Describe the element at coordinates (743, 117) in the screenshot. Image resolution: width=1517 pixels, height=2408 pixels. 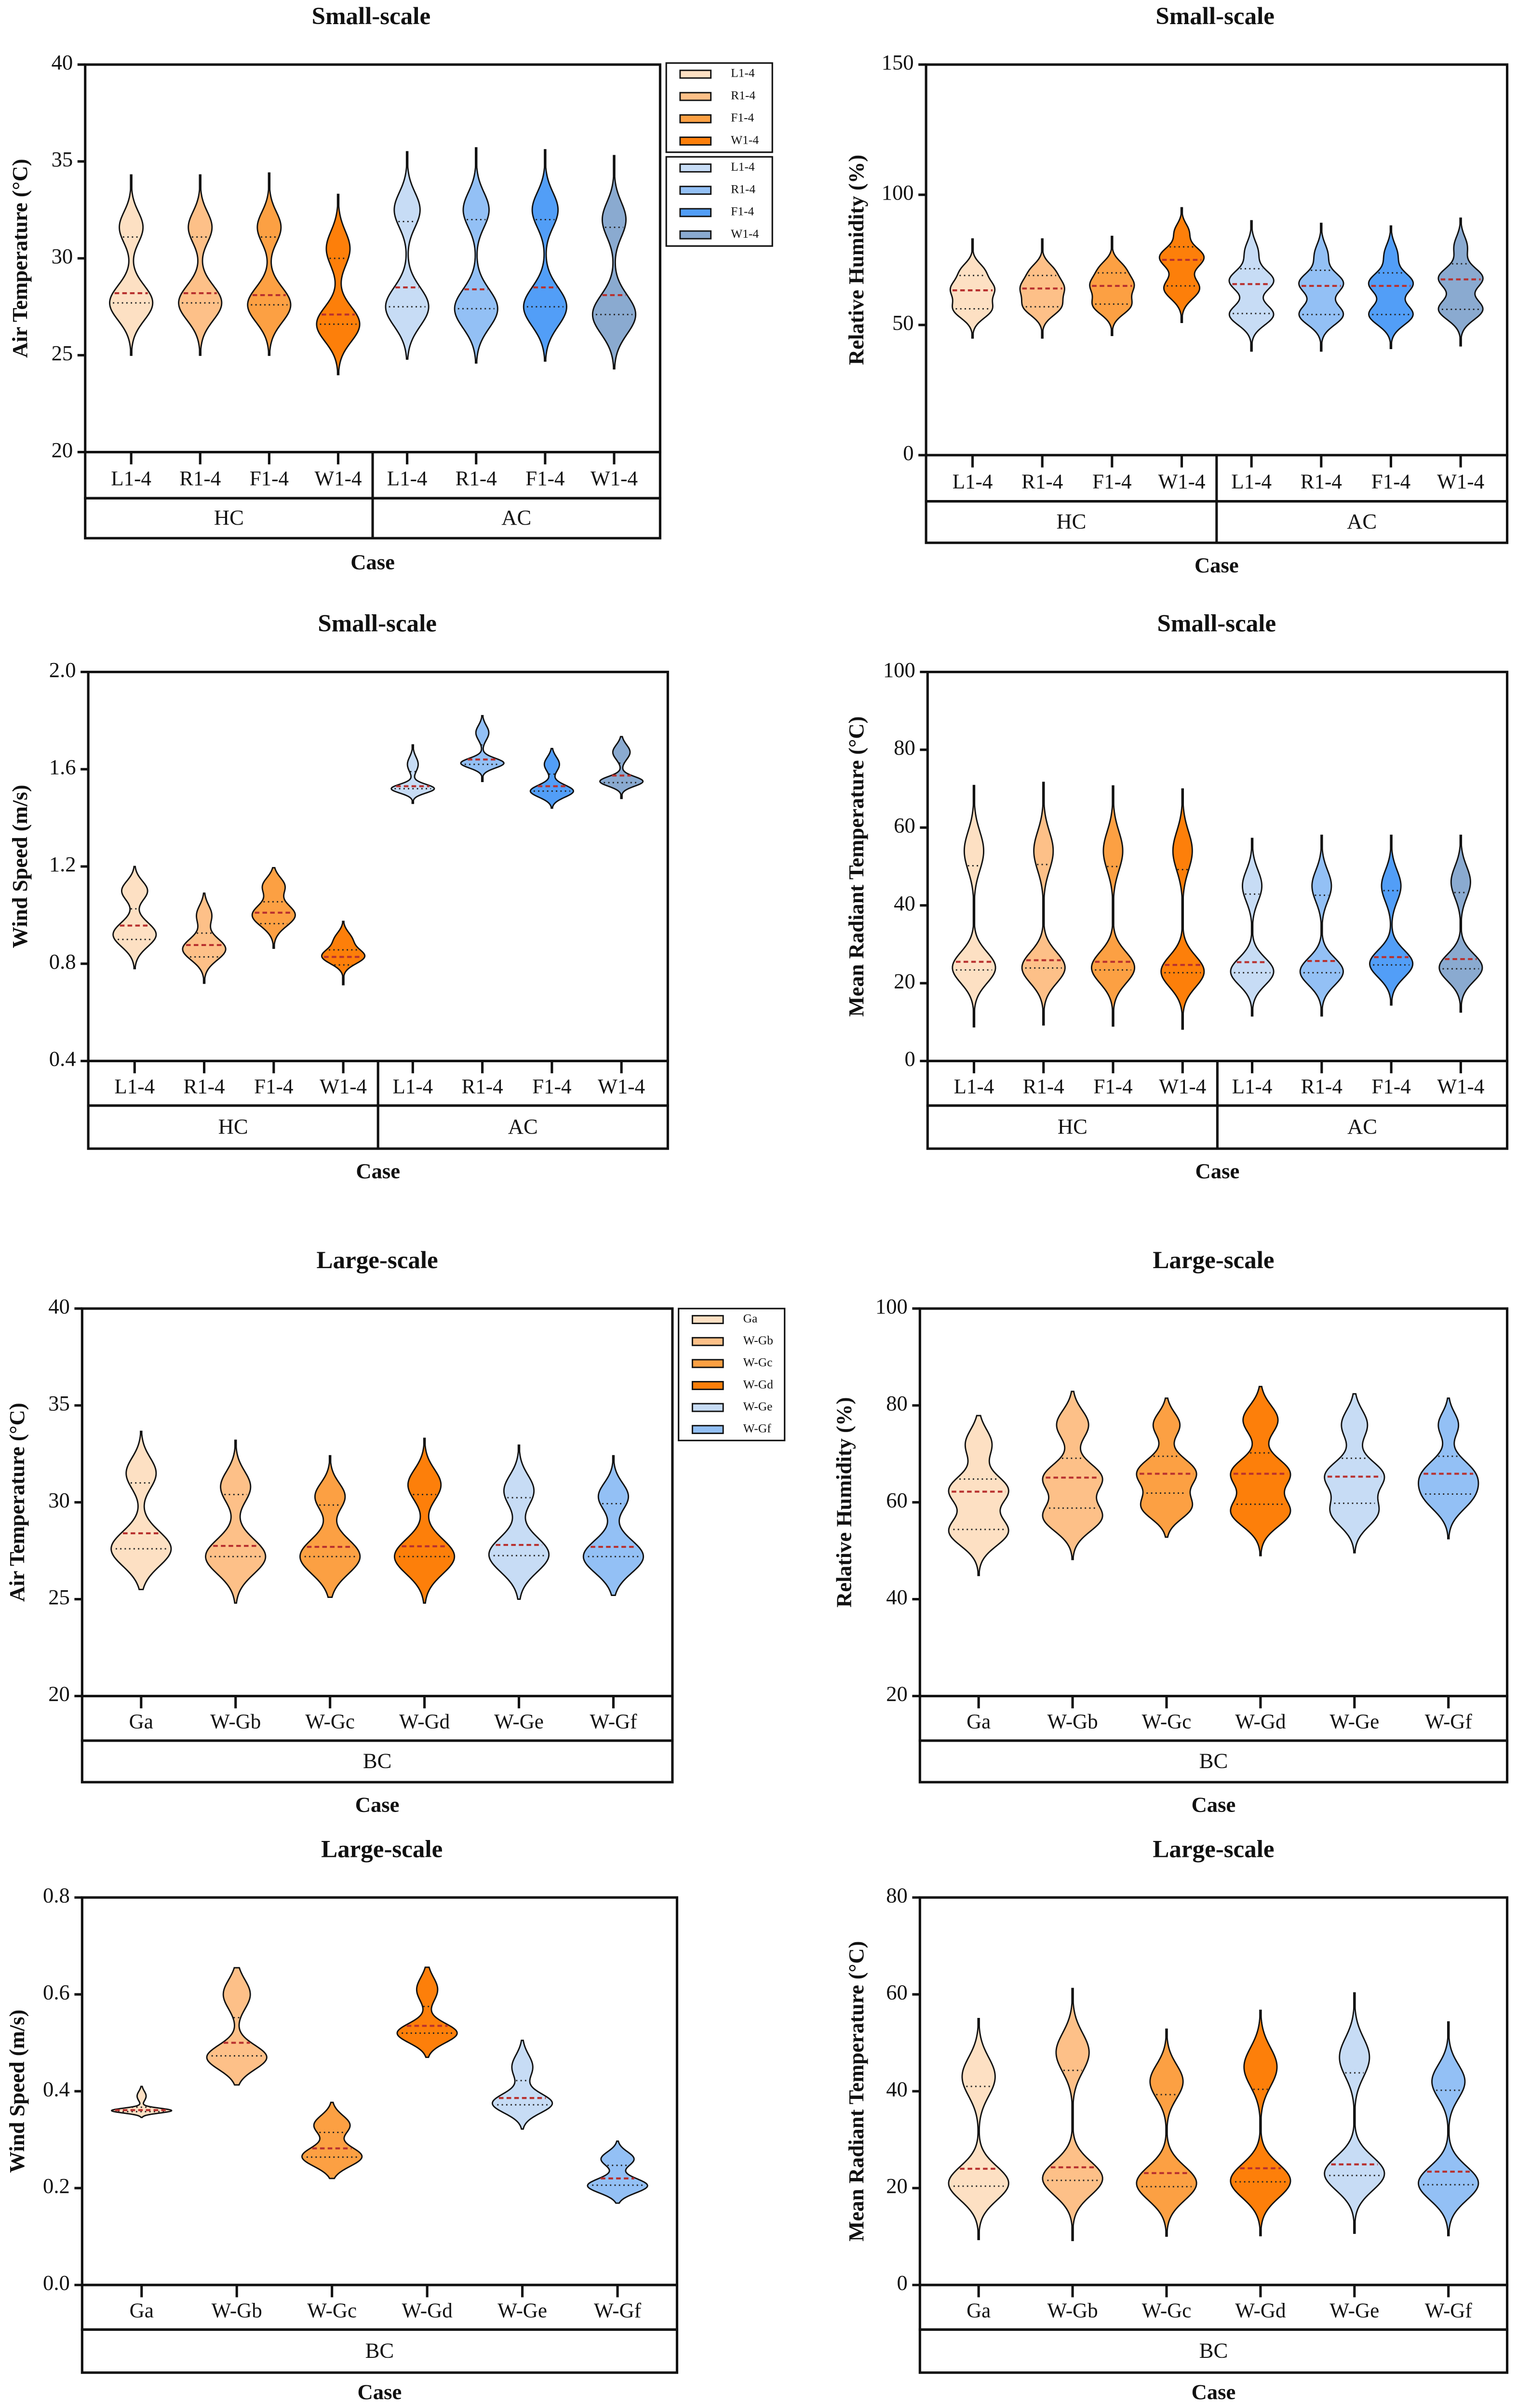
I see `legend-label: F1-4` at that location.